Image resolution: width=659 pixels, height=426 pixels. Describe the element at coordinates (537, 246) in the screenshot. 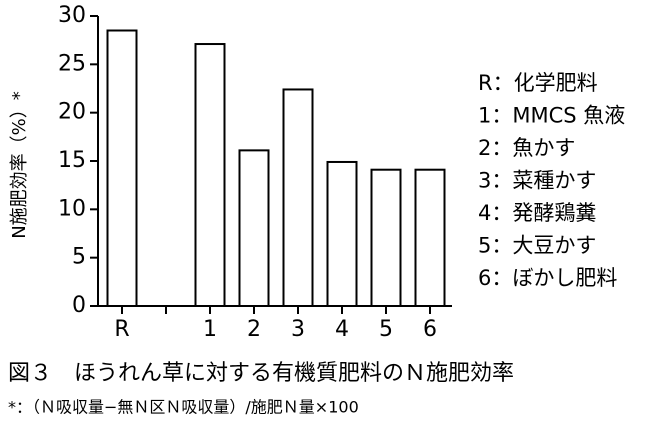

I see `legend-note: 5：大豆かす` at that location.